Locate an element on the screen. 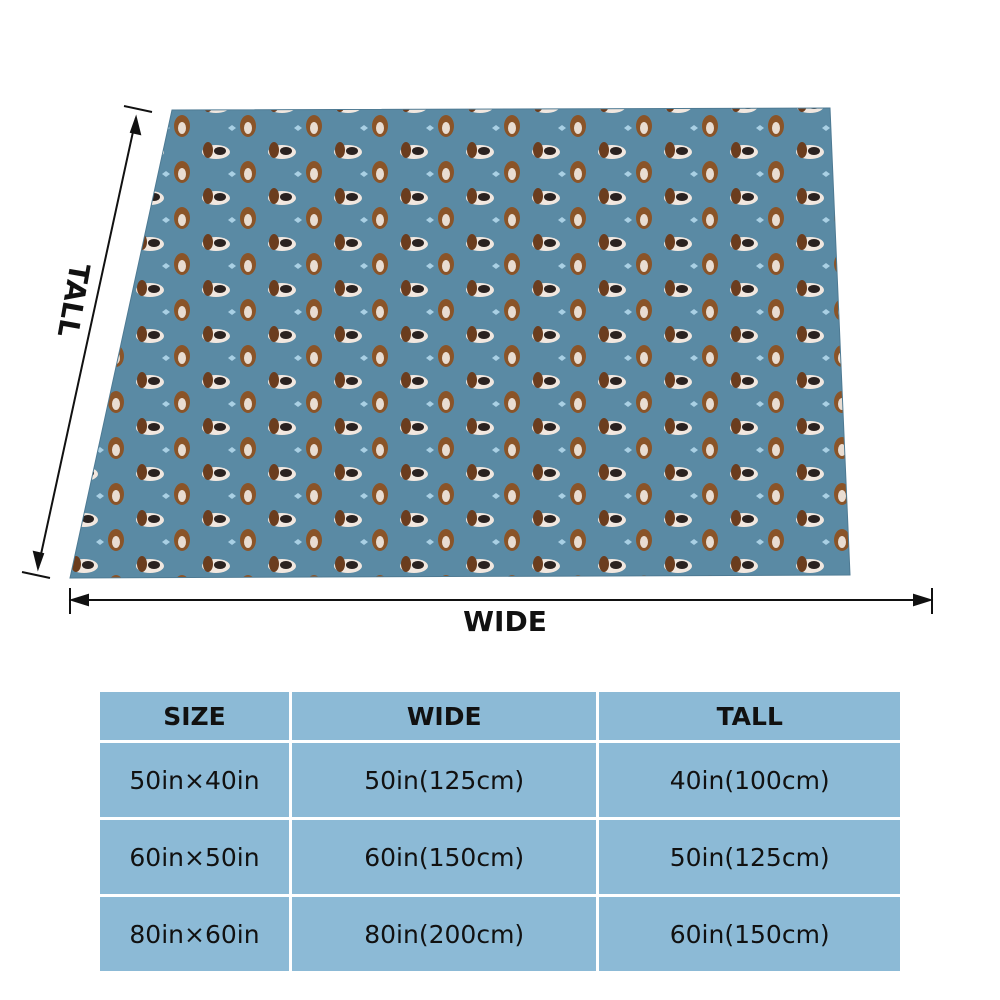  tall-arrow is located at coordinates (87, 342).